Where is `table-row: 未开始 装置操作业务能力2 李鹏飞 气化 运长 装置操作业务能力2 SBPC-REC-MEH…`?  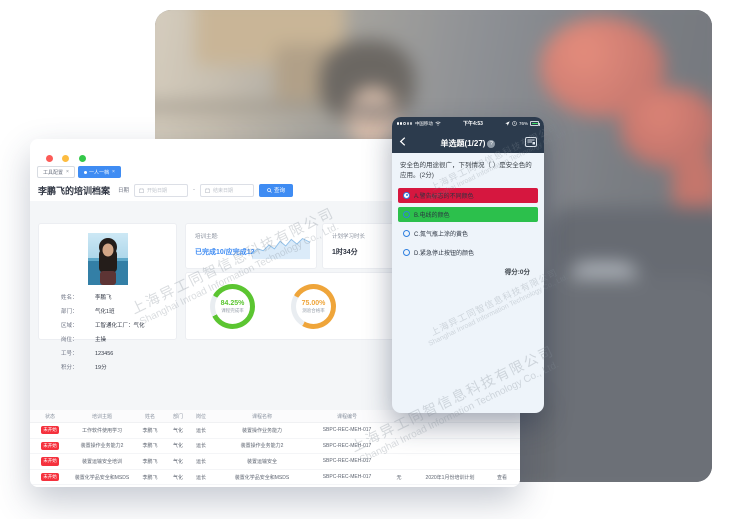
table-row: 未开始 装置操作业务能力2 李鹏飞 气化 运长 装置操作业务能力2 SBPC-REC-MEH… is located at coordinates (275, 447).